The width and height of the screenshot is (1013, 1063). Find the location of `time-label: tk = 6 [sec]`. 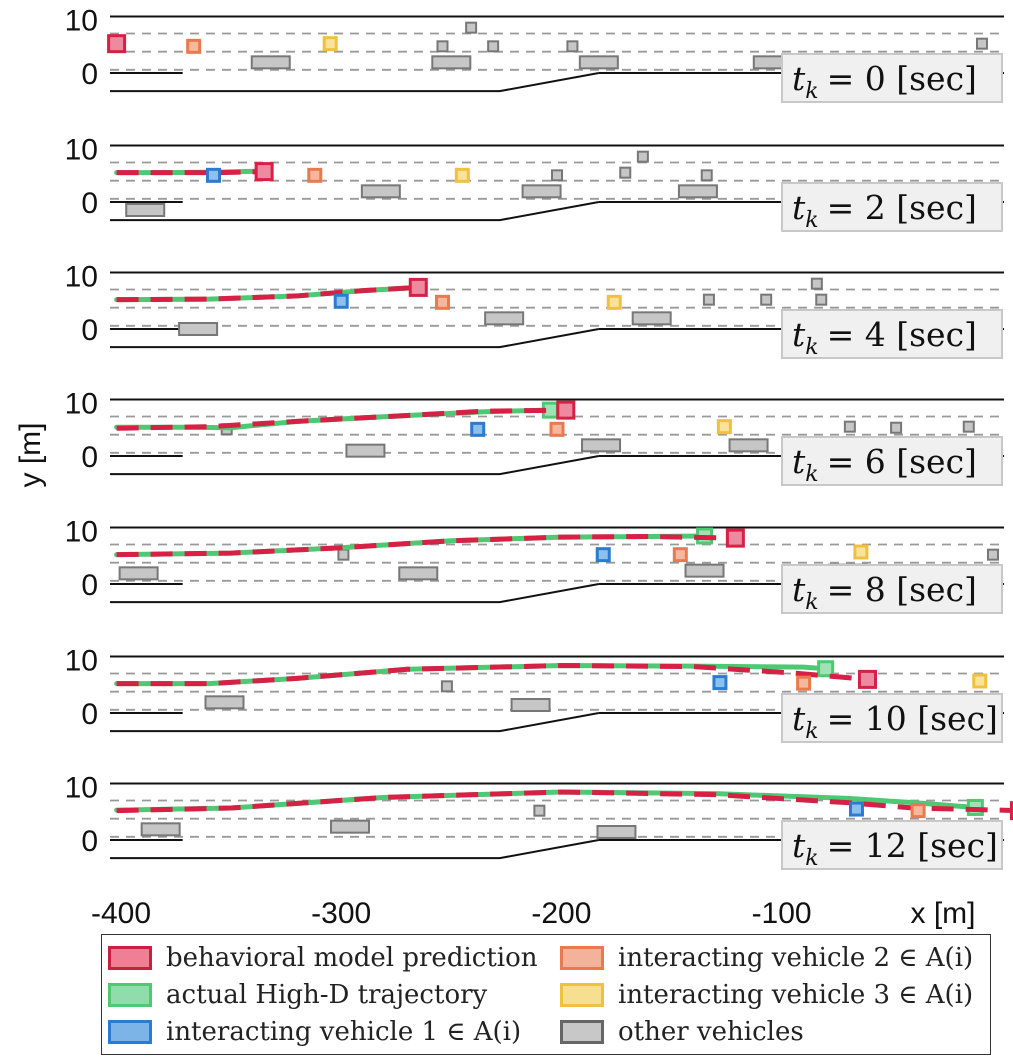

time-label: tk = 6 [sec] is located at coordinates (884, 464).